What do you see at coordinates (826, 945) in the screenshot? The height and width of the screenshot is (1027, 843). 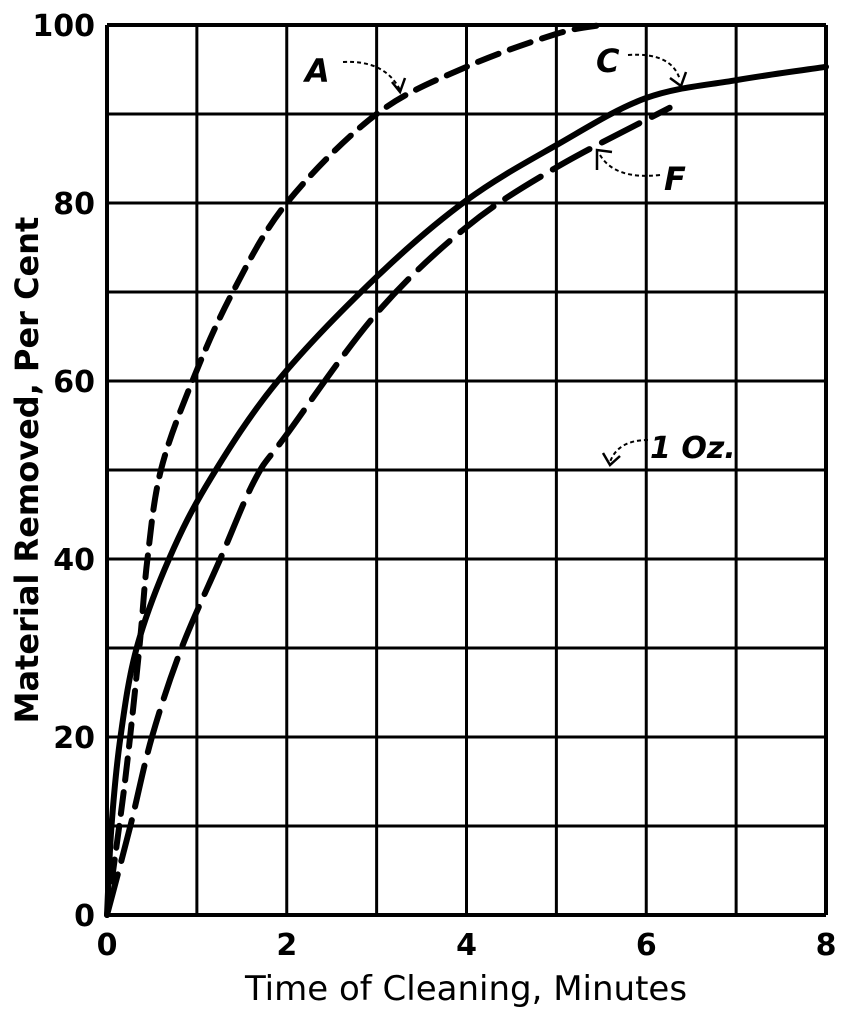 I see `x-tick-label: 8` at bounding box center [826, 945].